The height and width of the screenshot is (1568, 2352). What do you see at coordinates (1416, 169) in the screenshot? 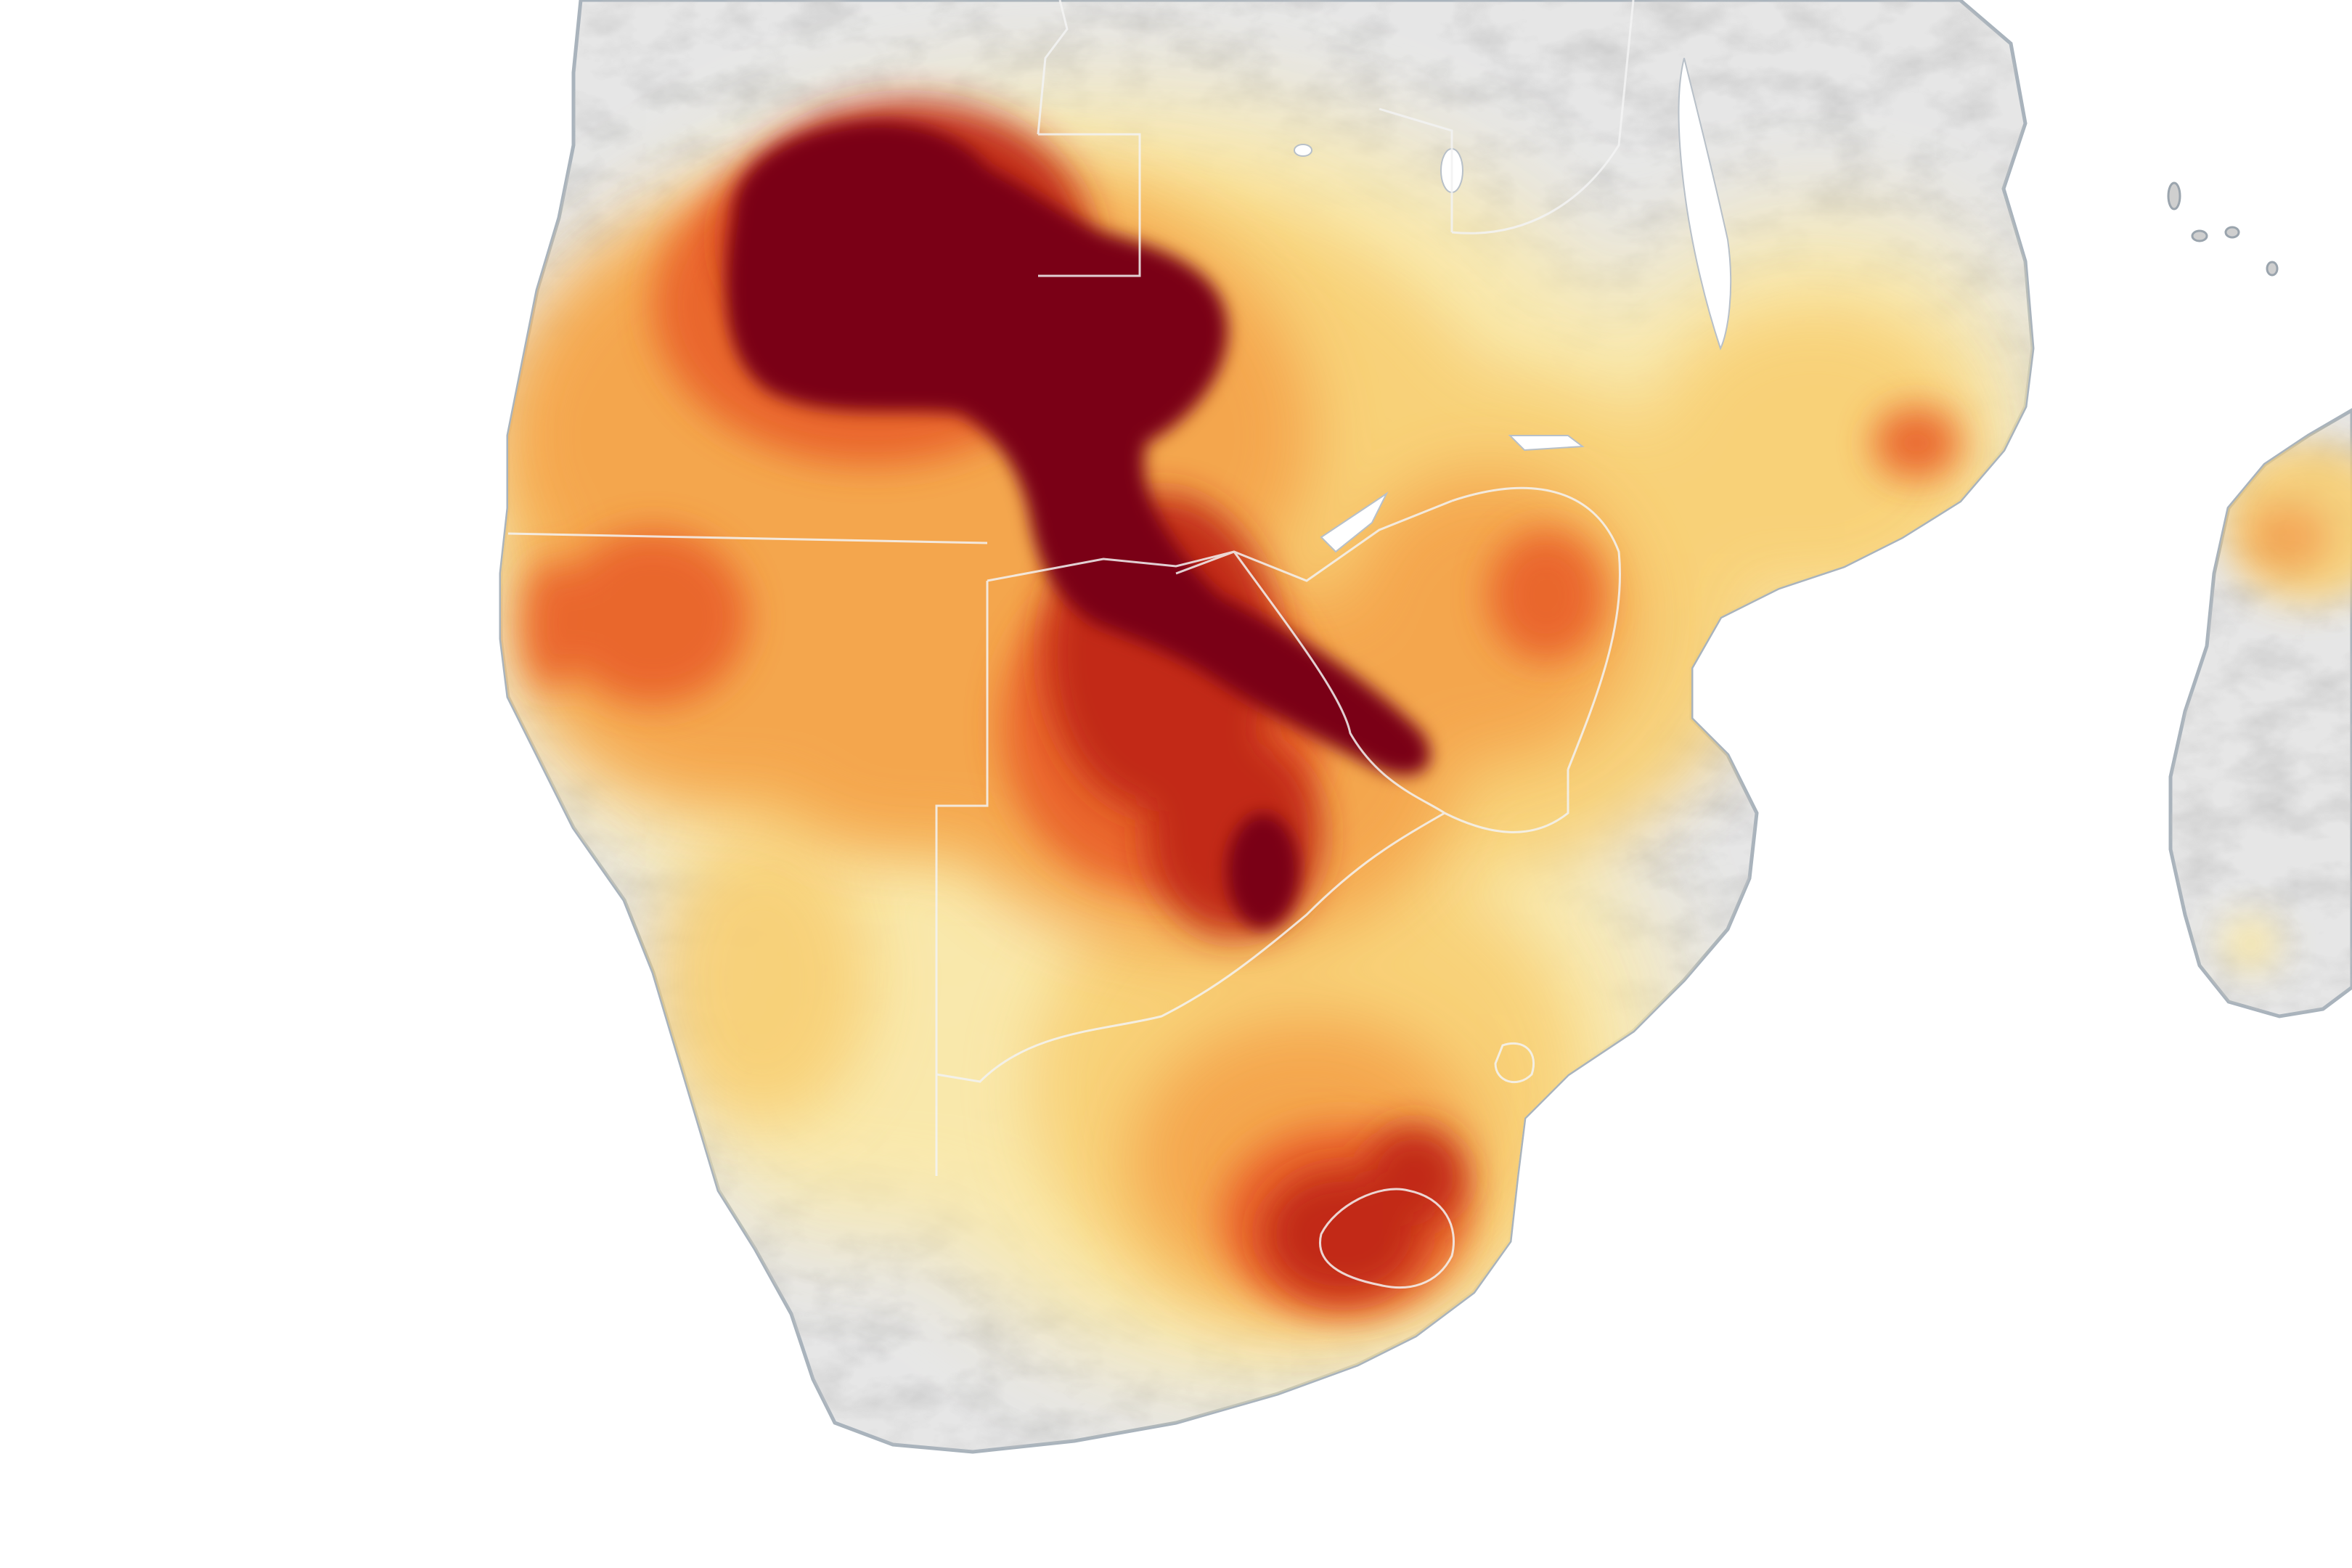
I see `border-zambia-malawi` at bounding box center [1416, 169].